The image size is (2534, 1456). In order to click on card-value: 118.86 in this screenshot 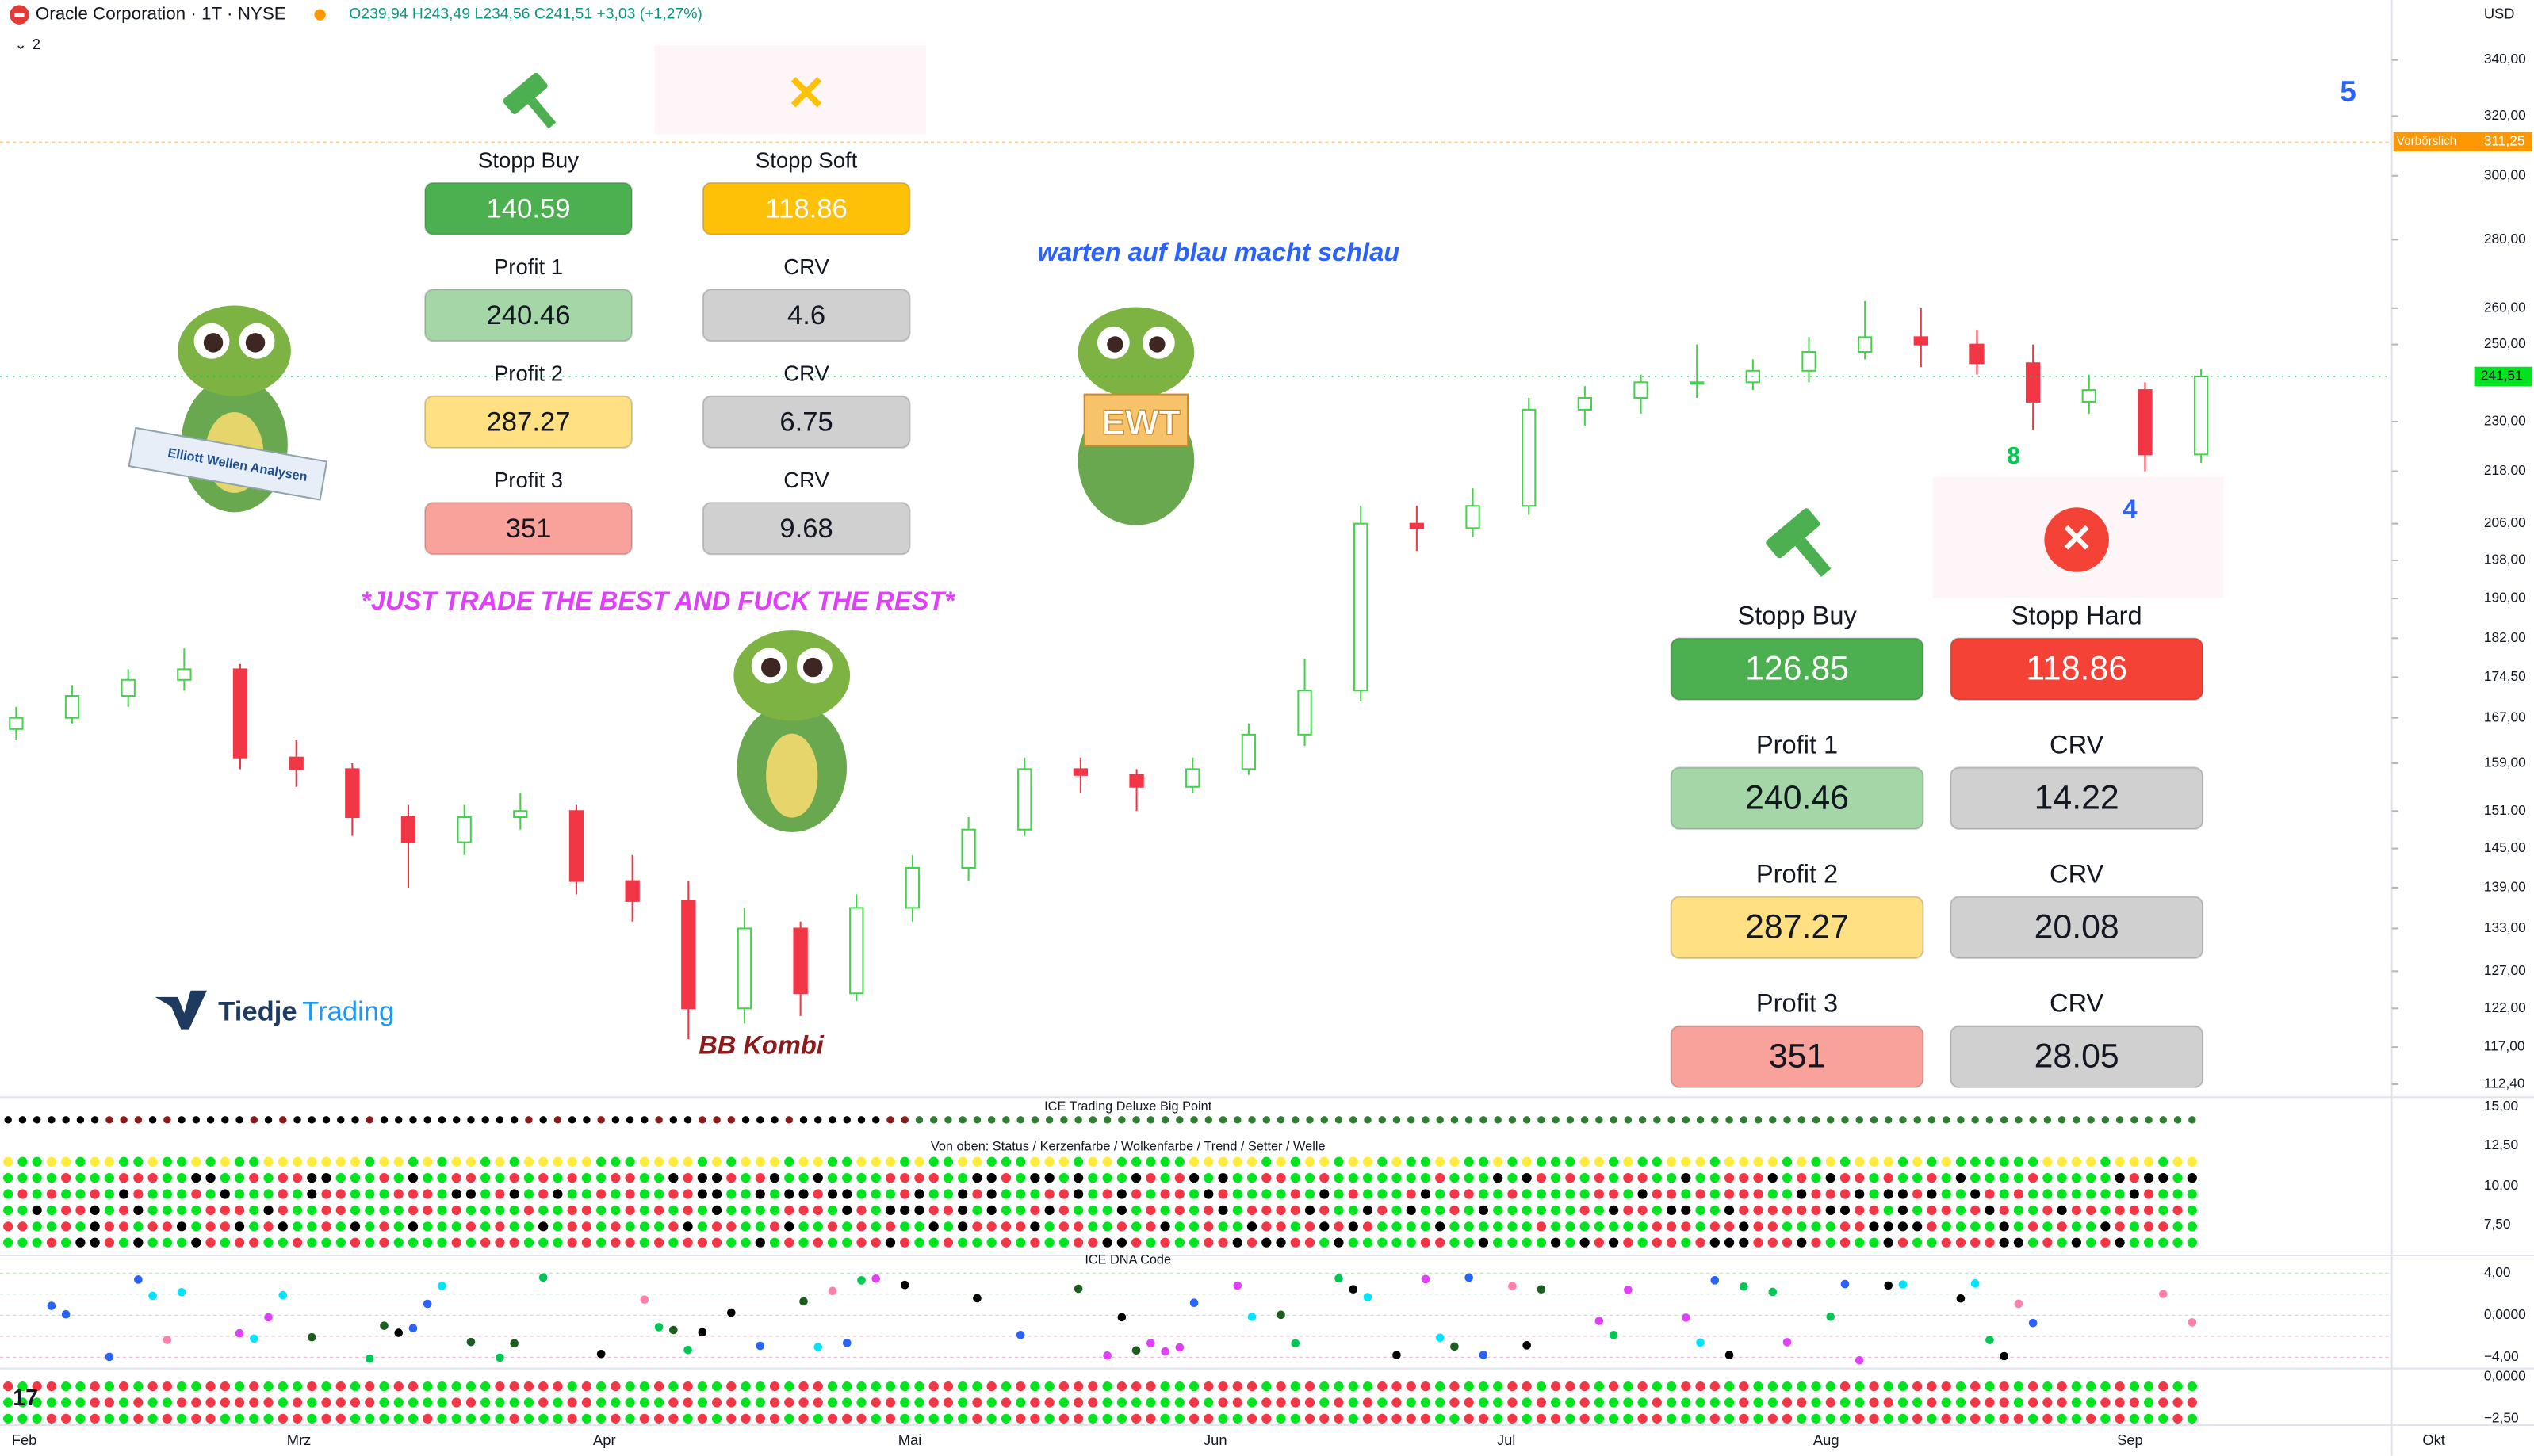, I will do `click(806, 208)`.